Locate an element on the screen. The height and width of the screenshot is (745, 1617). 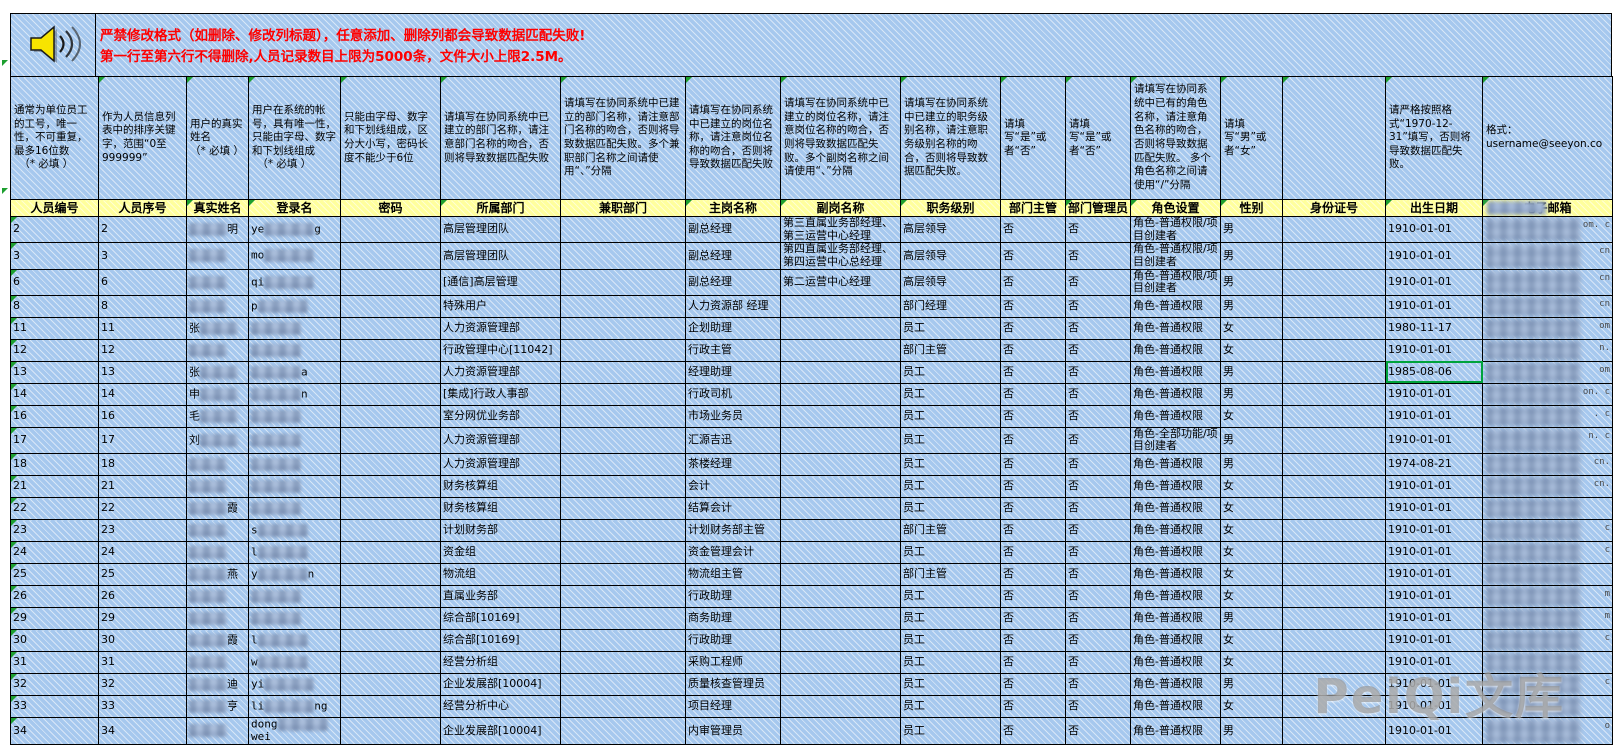
column-header-sub_post: 副岗名称 is located at coordinates (840, 208).